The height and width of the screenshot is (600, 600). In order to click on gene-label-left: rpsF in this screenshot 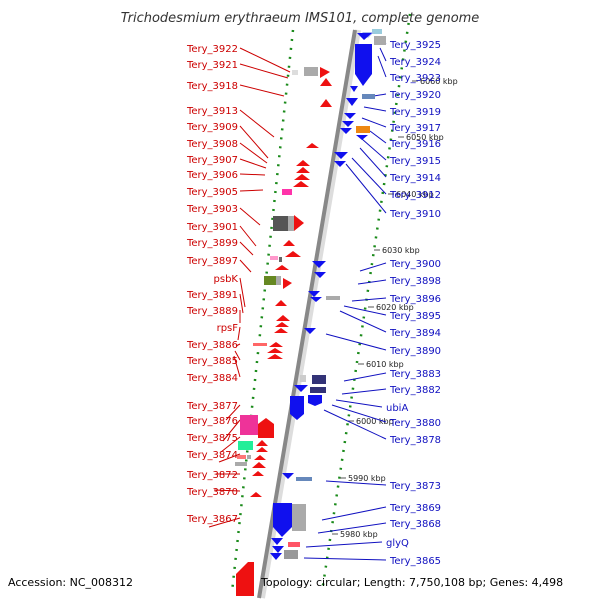, I will do `click(228, 328)`.